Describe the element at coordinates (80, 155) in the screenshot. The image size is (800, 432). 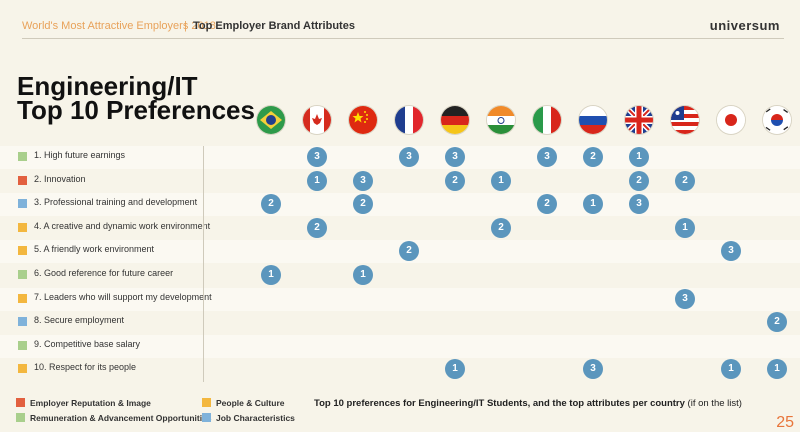
I see `row-label: 1. High future earnings` at that location.